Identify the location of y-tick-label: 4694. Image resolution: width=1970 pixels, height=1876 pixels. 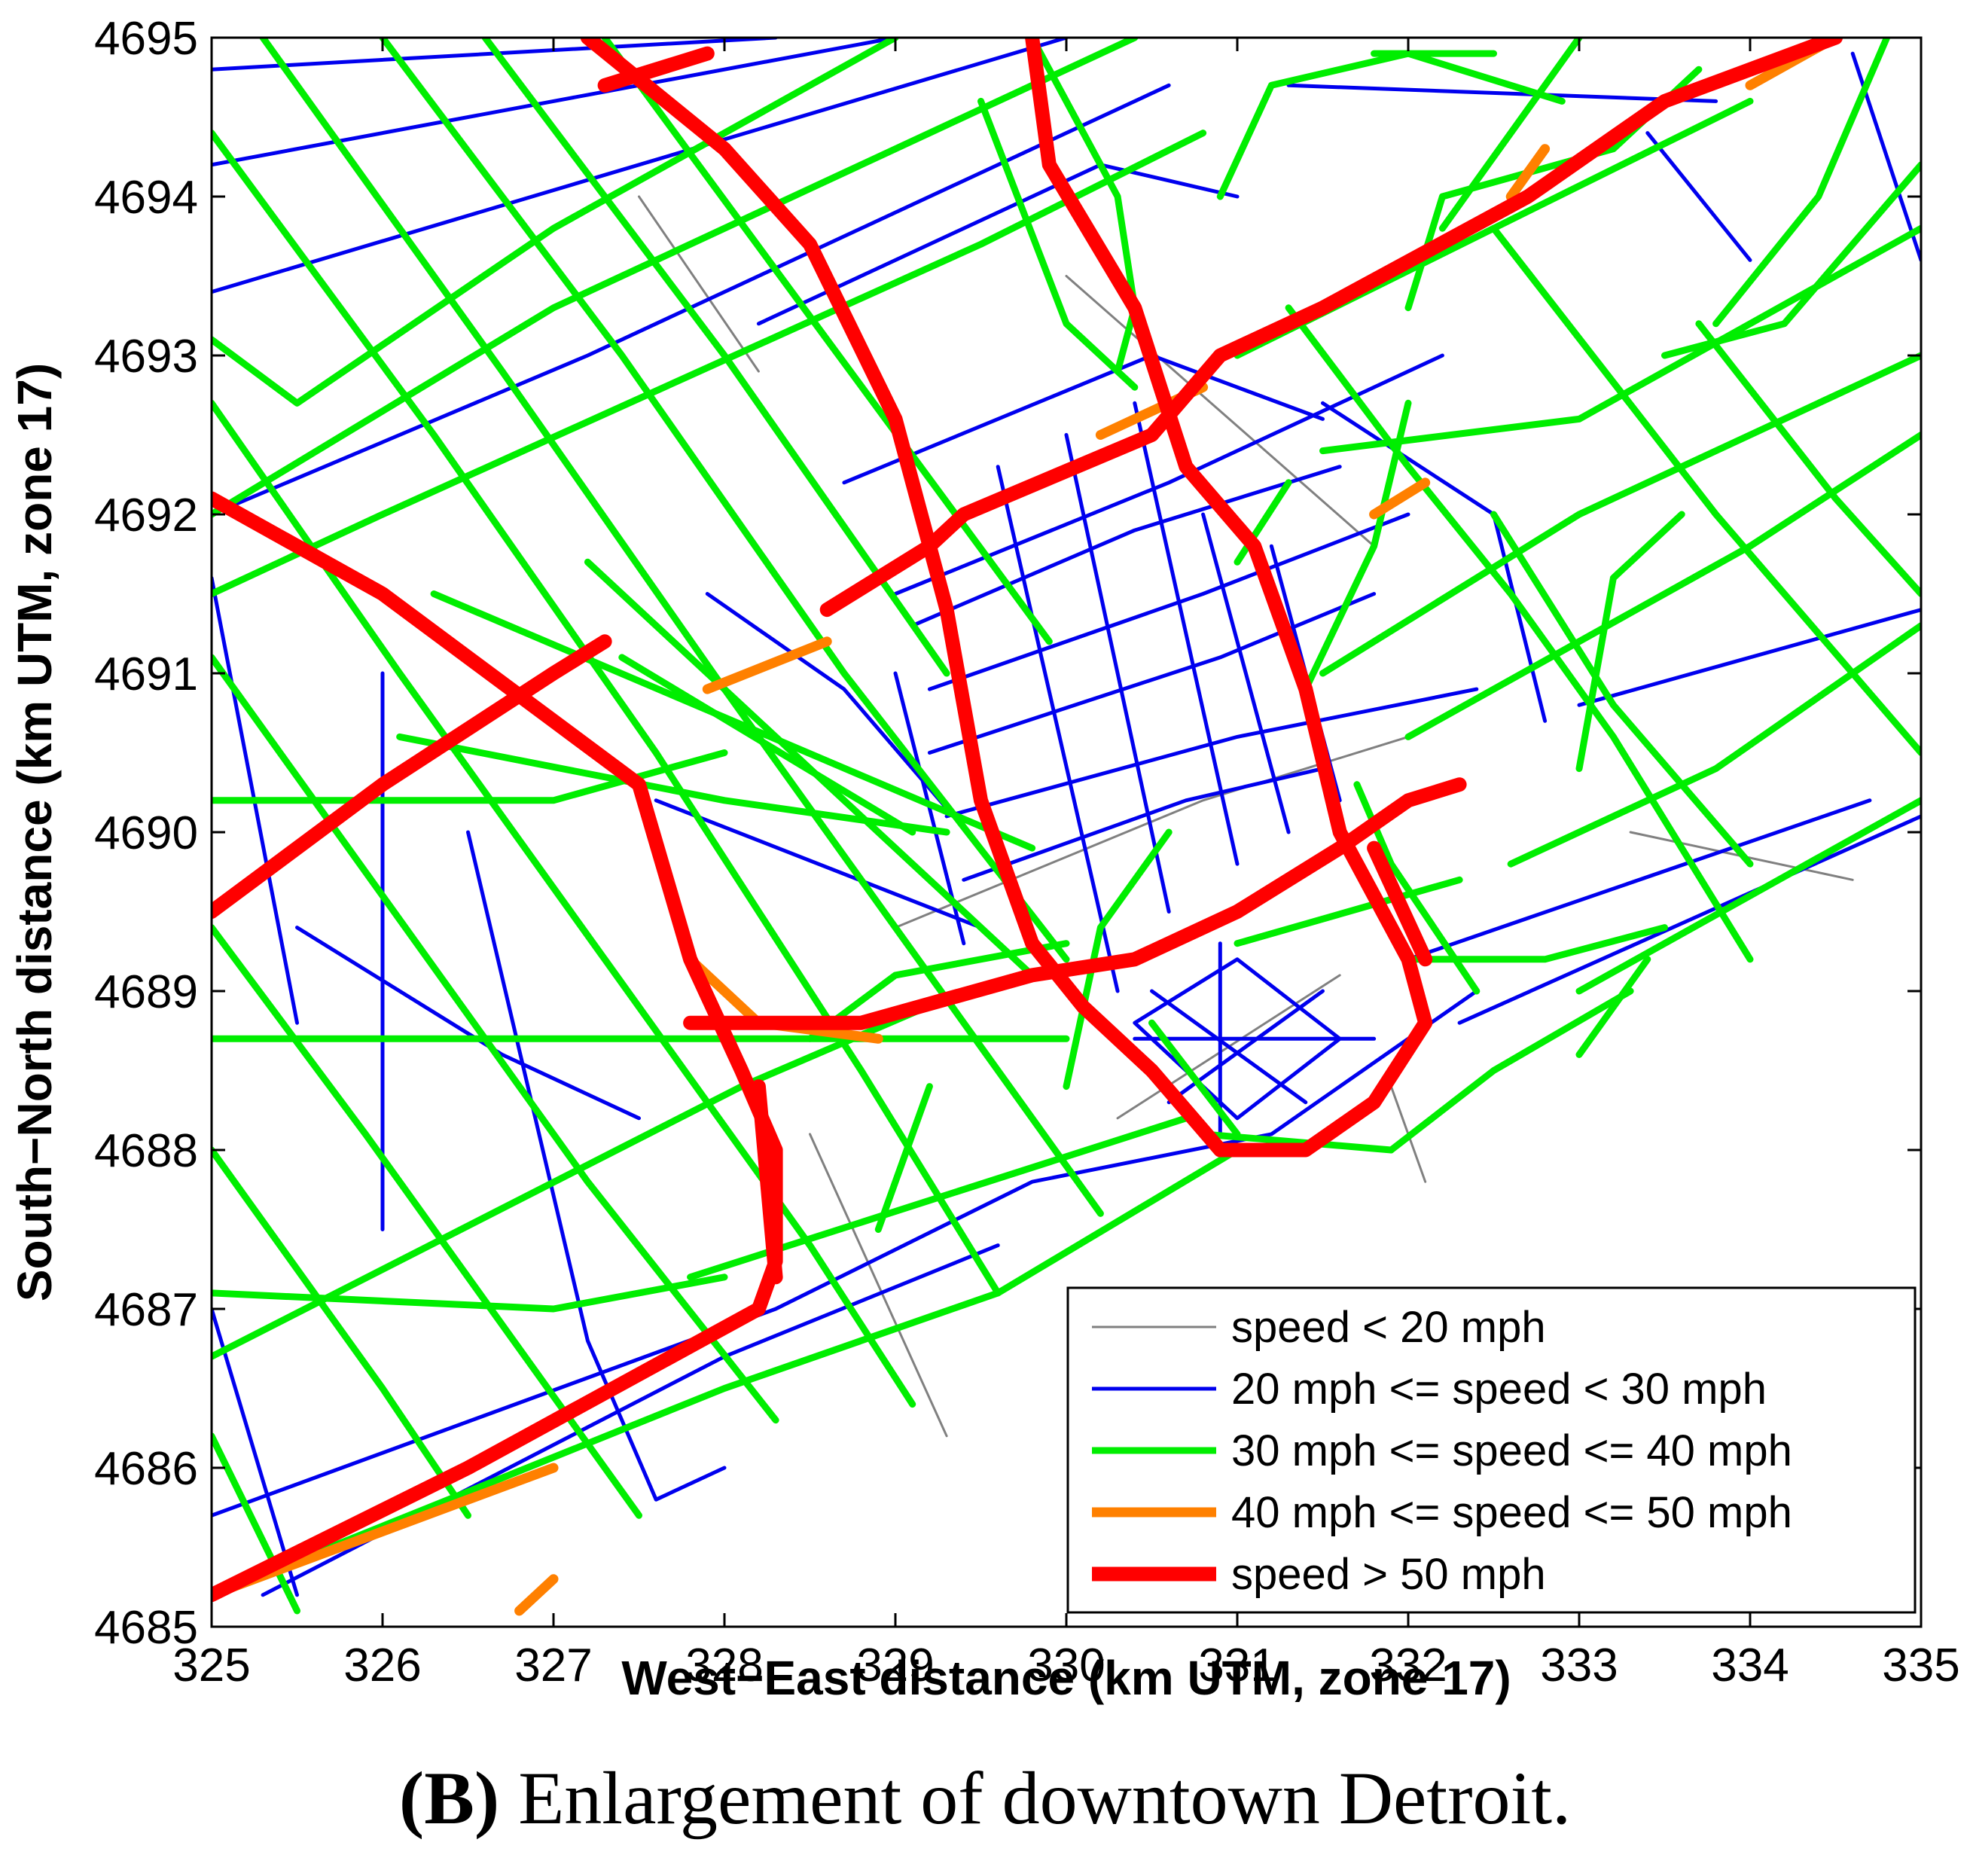
(146, 198).